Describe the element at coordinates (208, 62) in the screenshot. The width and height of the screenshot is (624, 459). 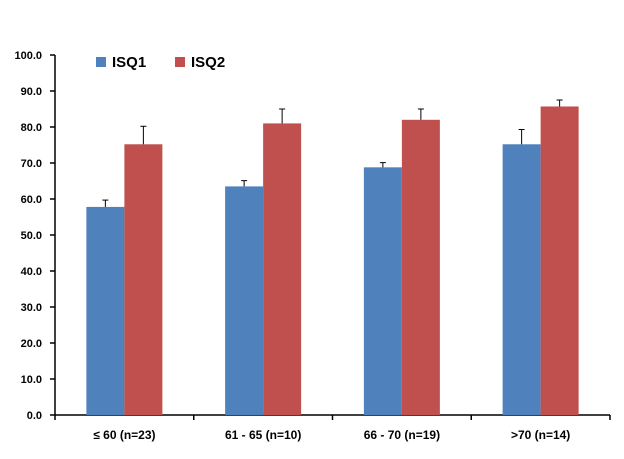
I see `legend-label-isq2: ISQ2` at that location.